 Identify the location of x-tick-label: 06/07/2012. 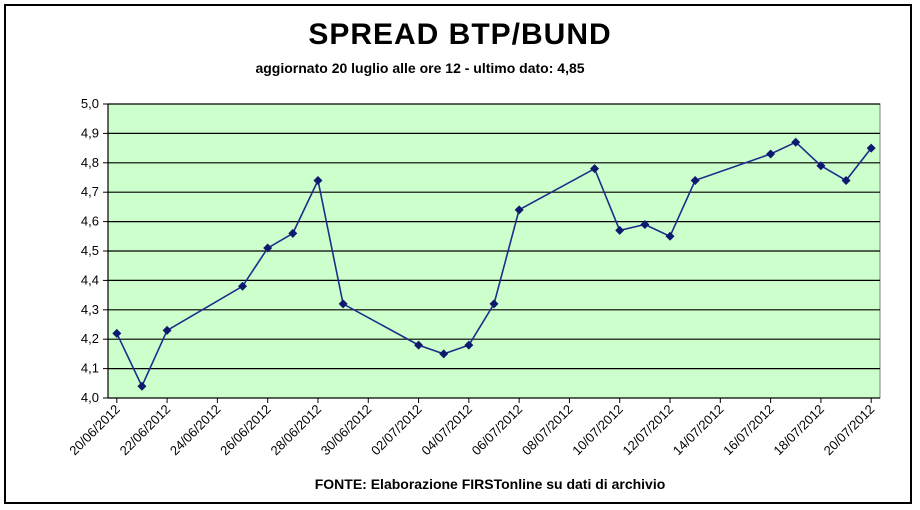
(497, 430).